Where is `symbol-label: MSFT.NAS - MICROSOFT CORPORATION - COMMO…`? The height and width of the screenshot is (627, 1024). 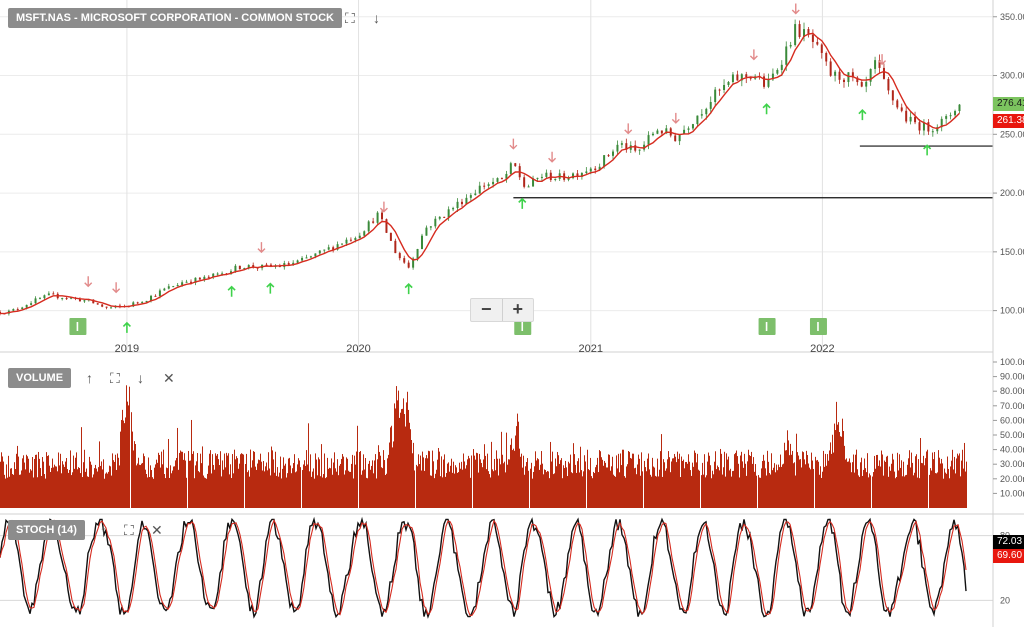
symbol-label: MSFT.NAS - MICROSOFT CORPORATION - COMMO… is located at coordinates (175, 18).